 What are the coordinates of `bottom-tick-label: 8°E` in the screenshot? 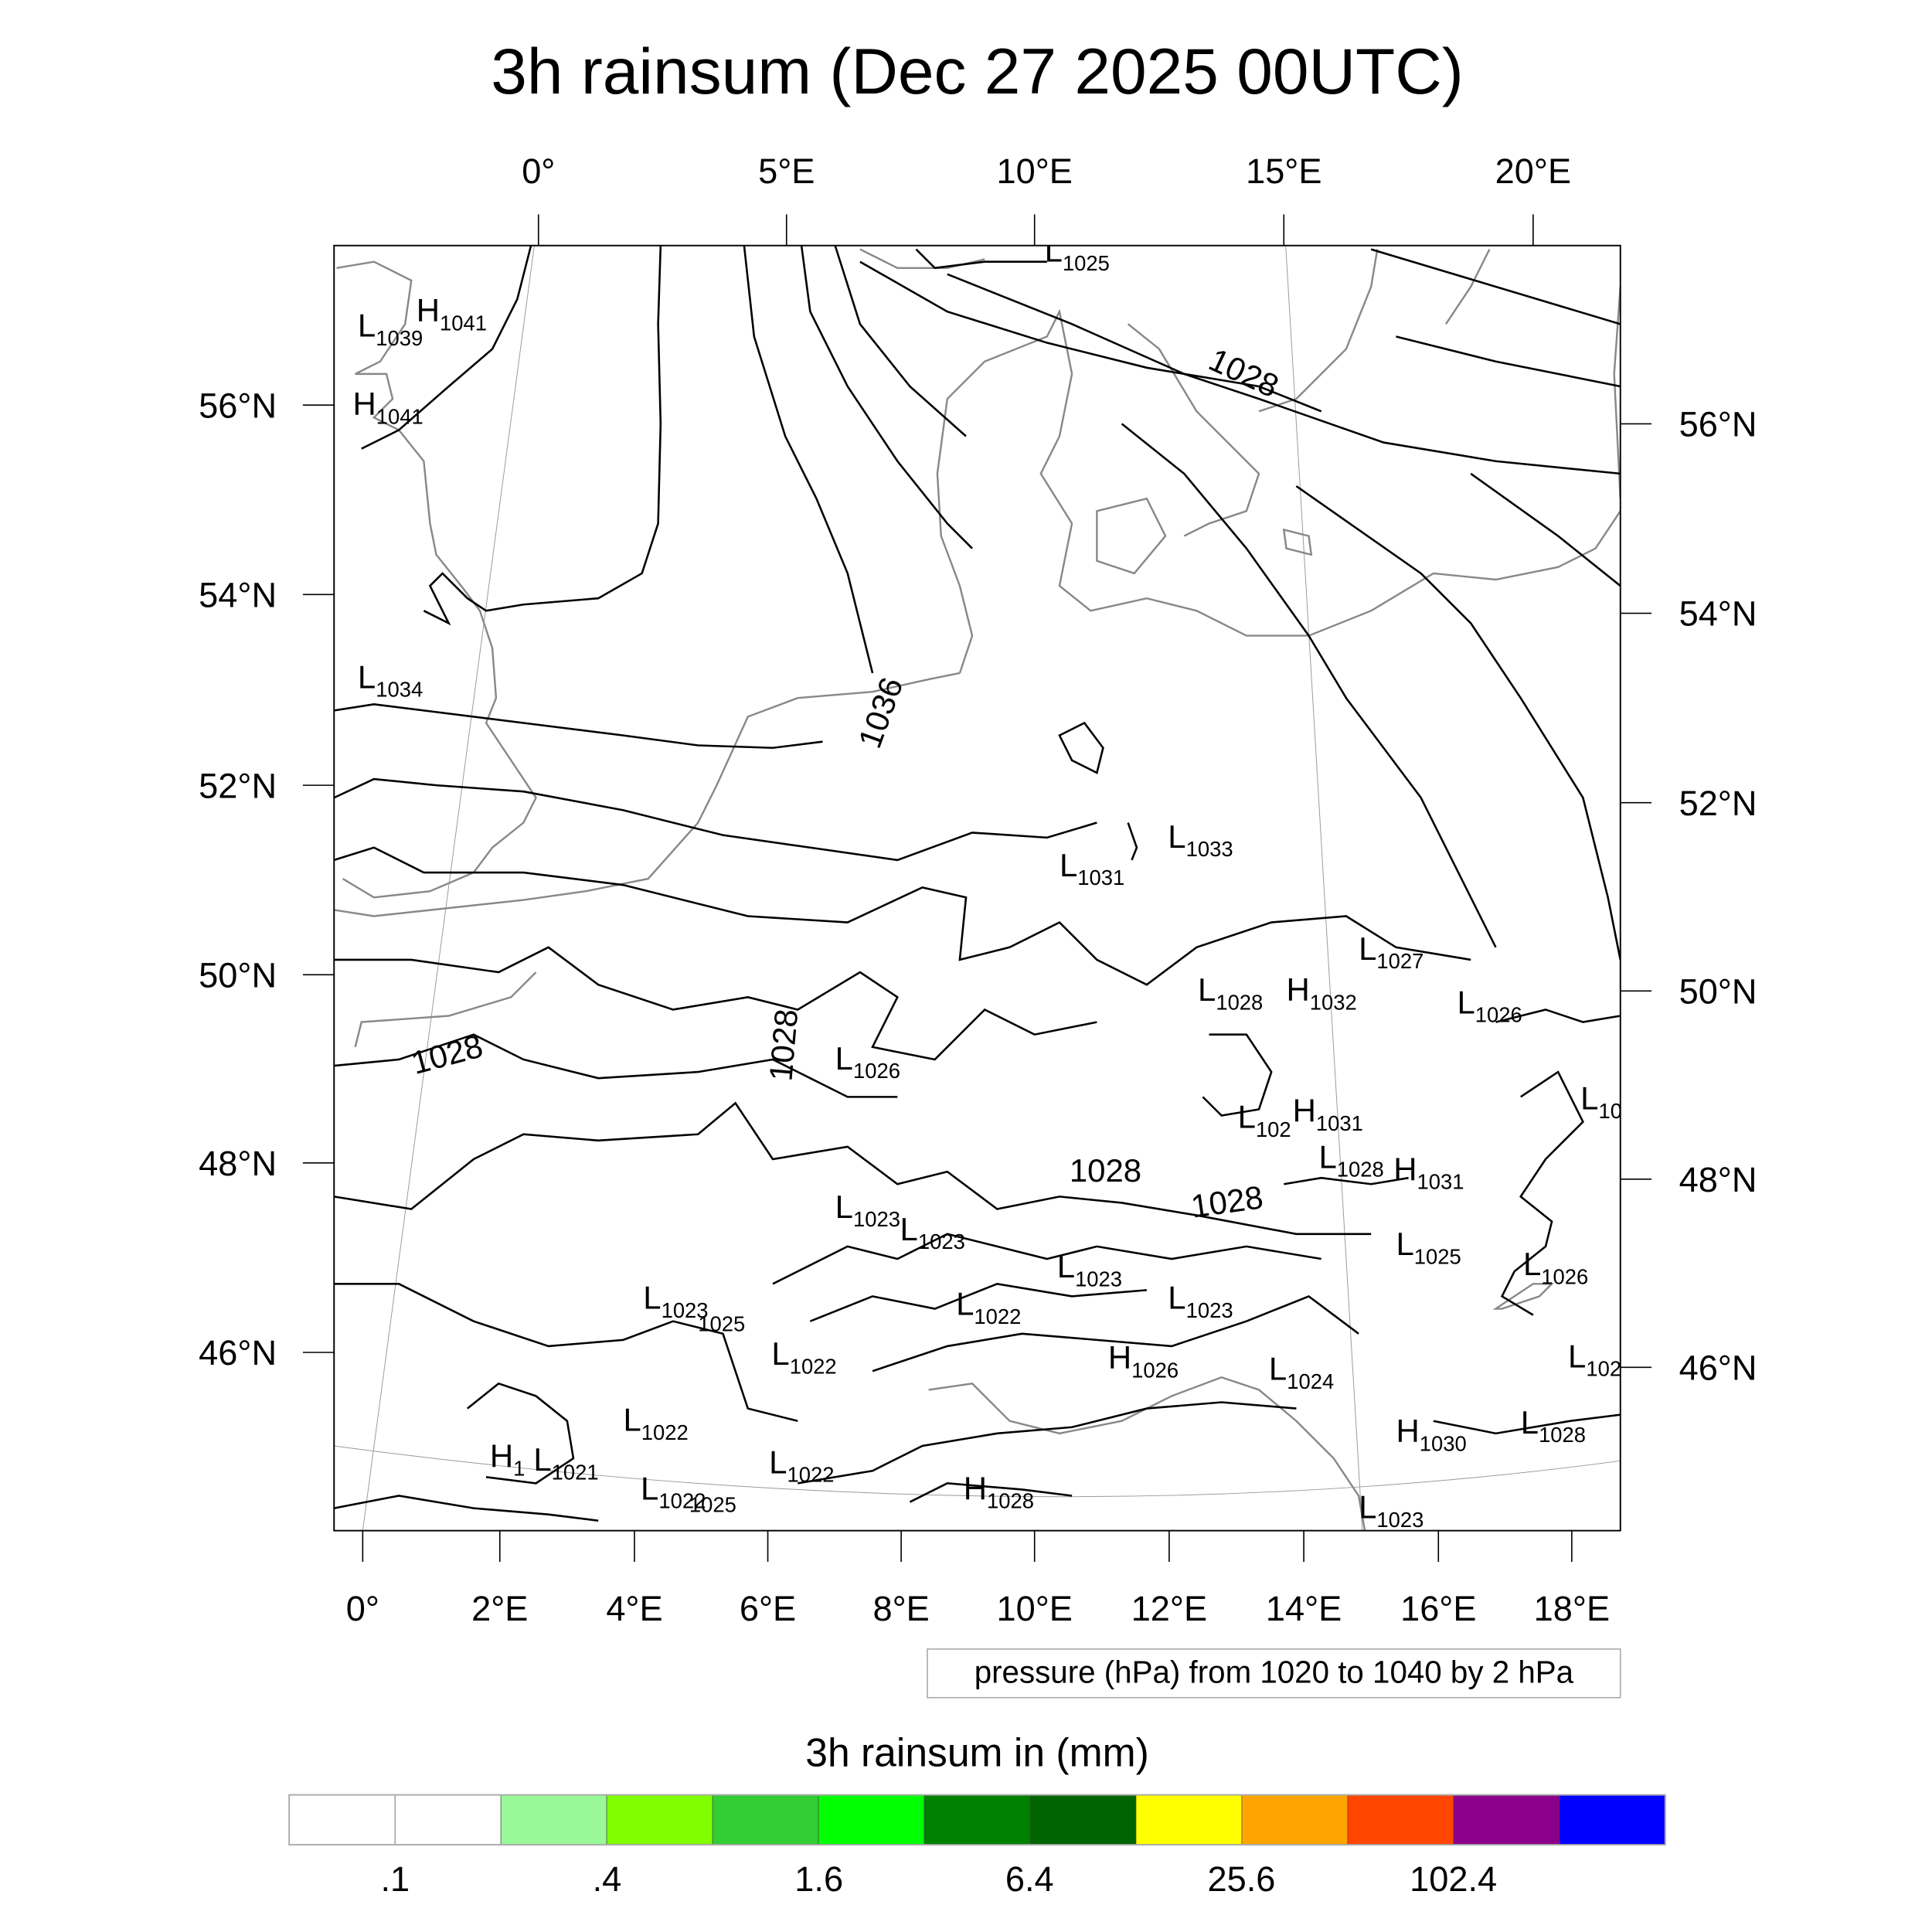 It's located at (900, 1609).